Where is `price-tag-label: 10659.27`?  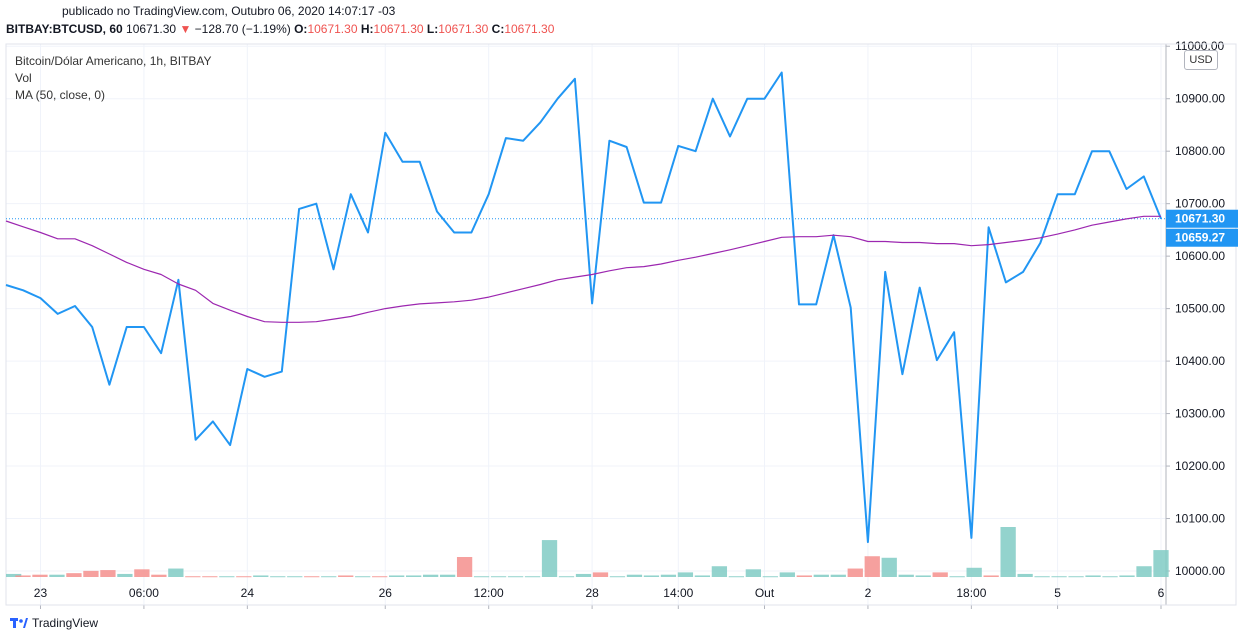
price-tag-label: 10659.27 is located at coordinates (1200, 238).